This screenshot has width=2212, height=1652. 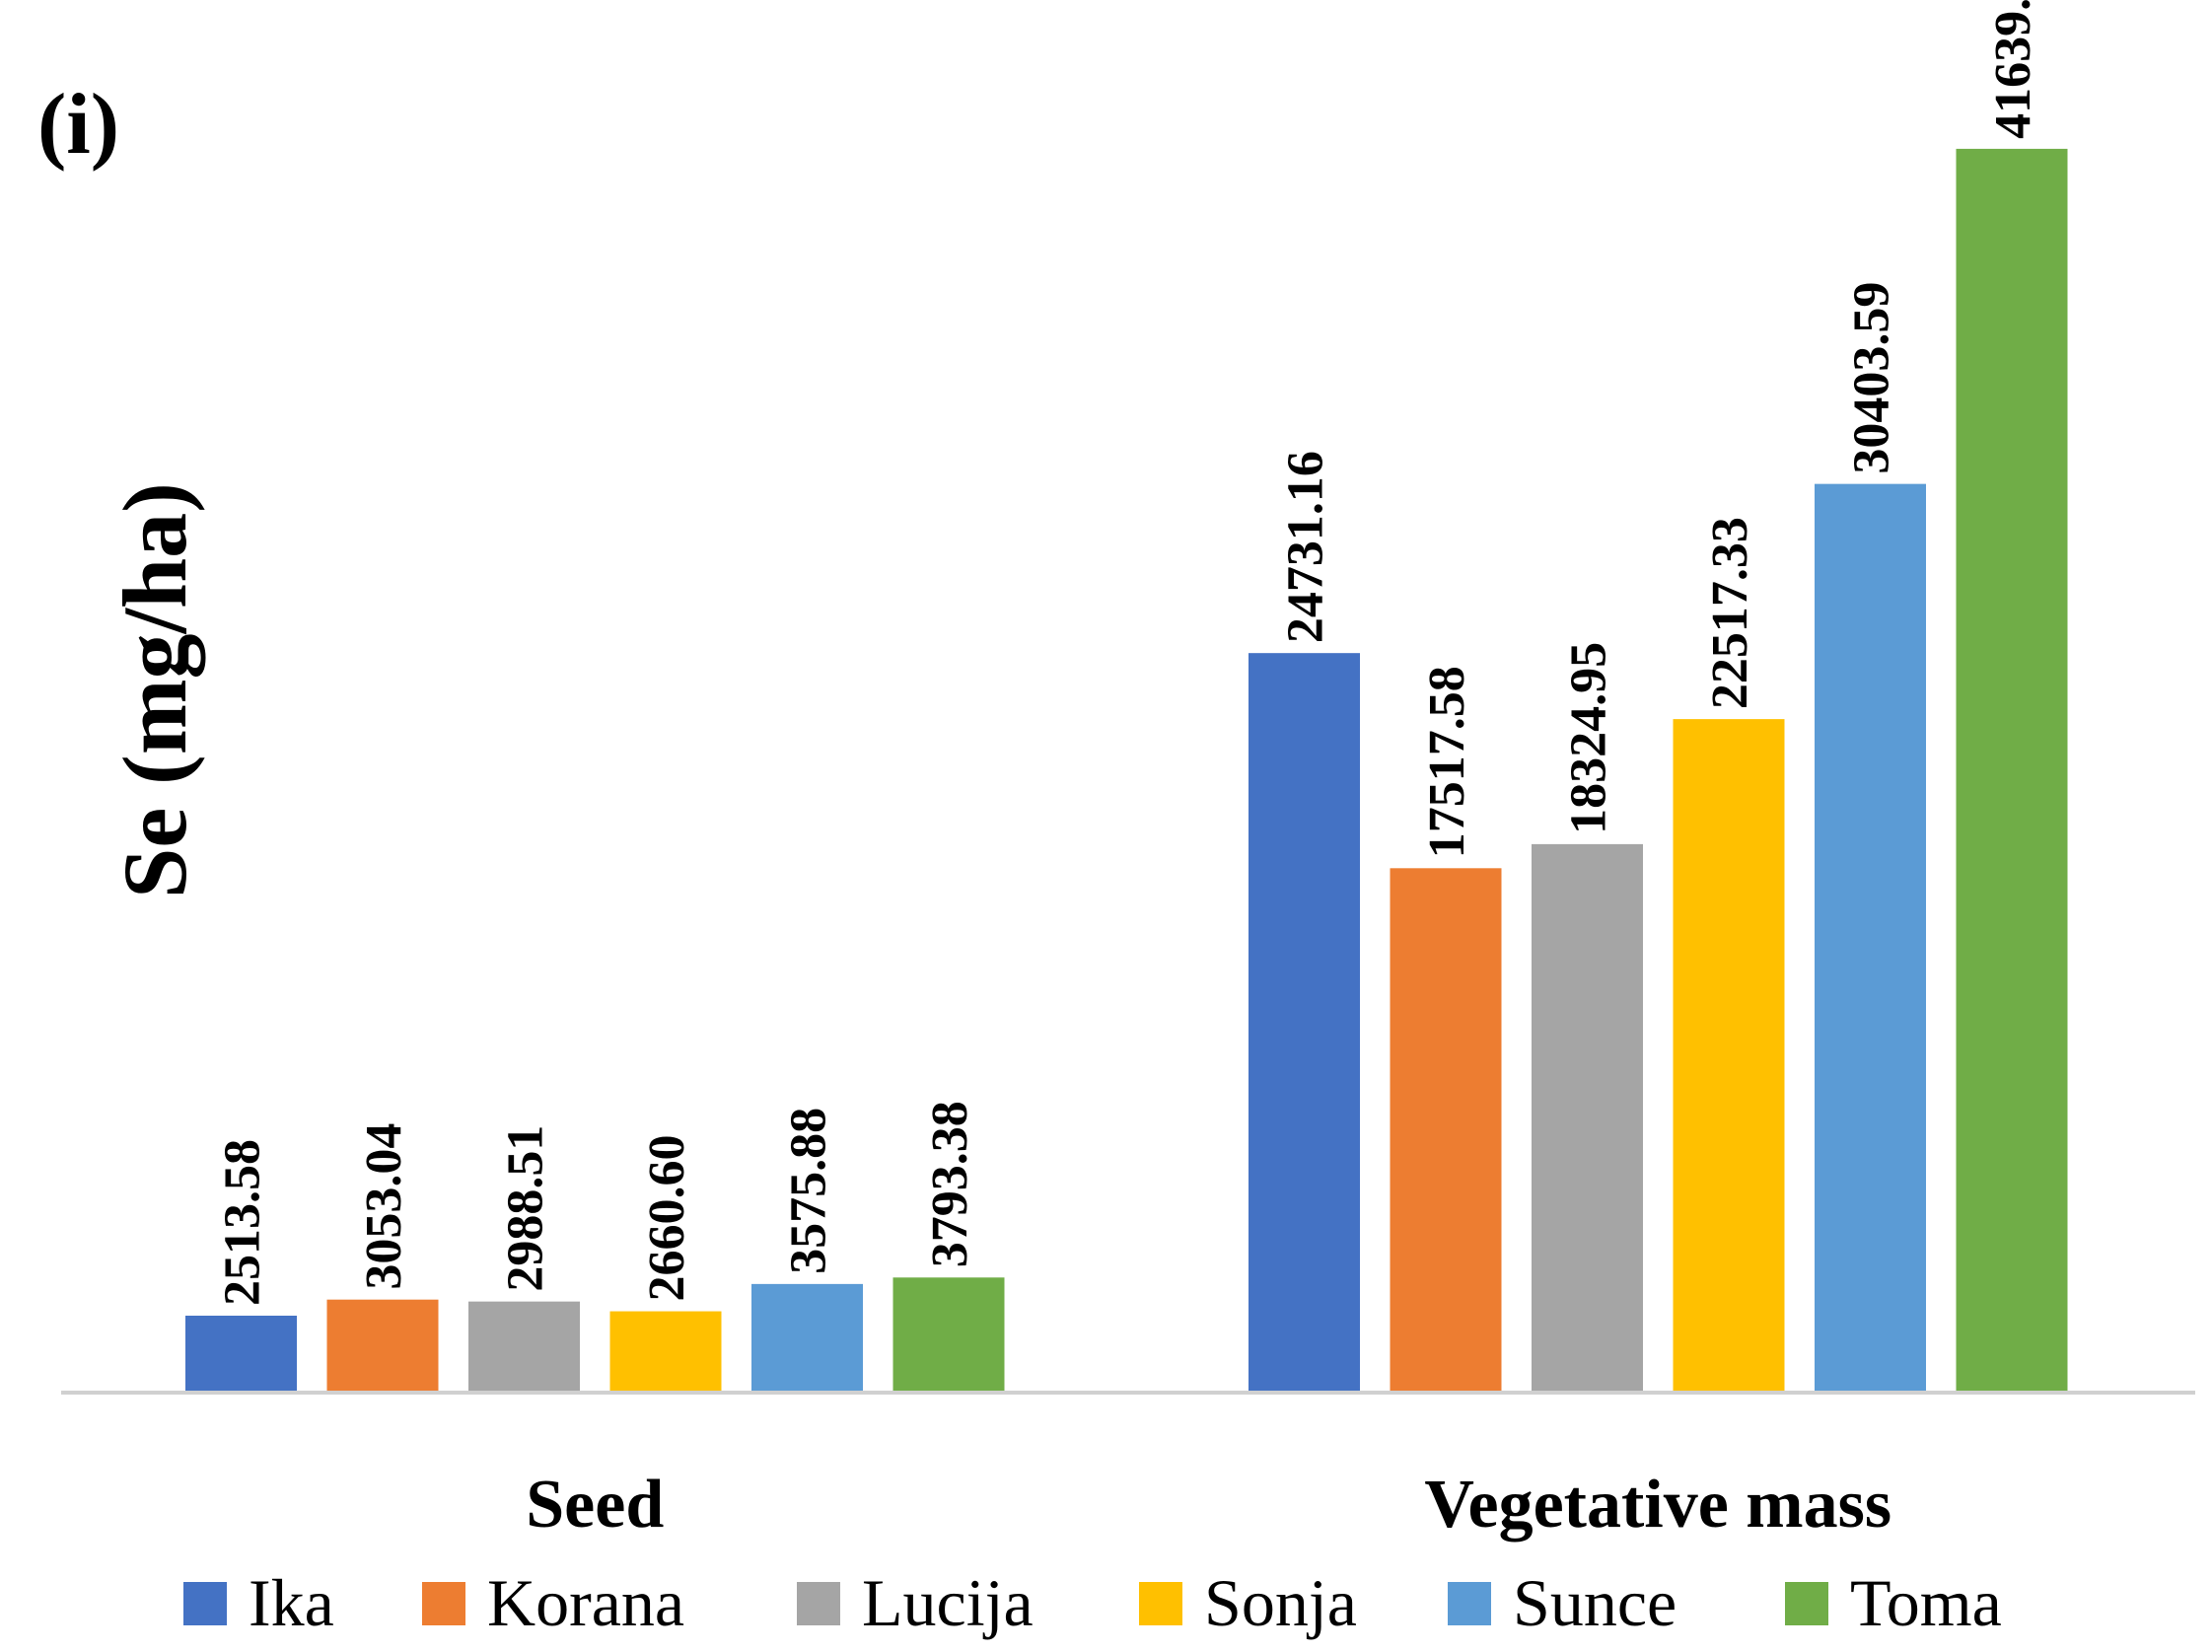 I want to click on bar-vegetative-mass-lucija, so click(x=1587, y=1117).